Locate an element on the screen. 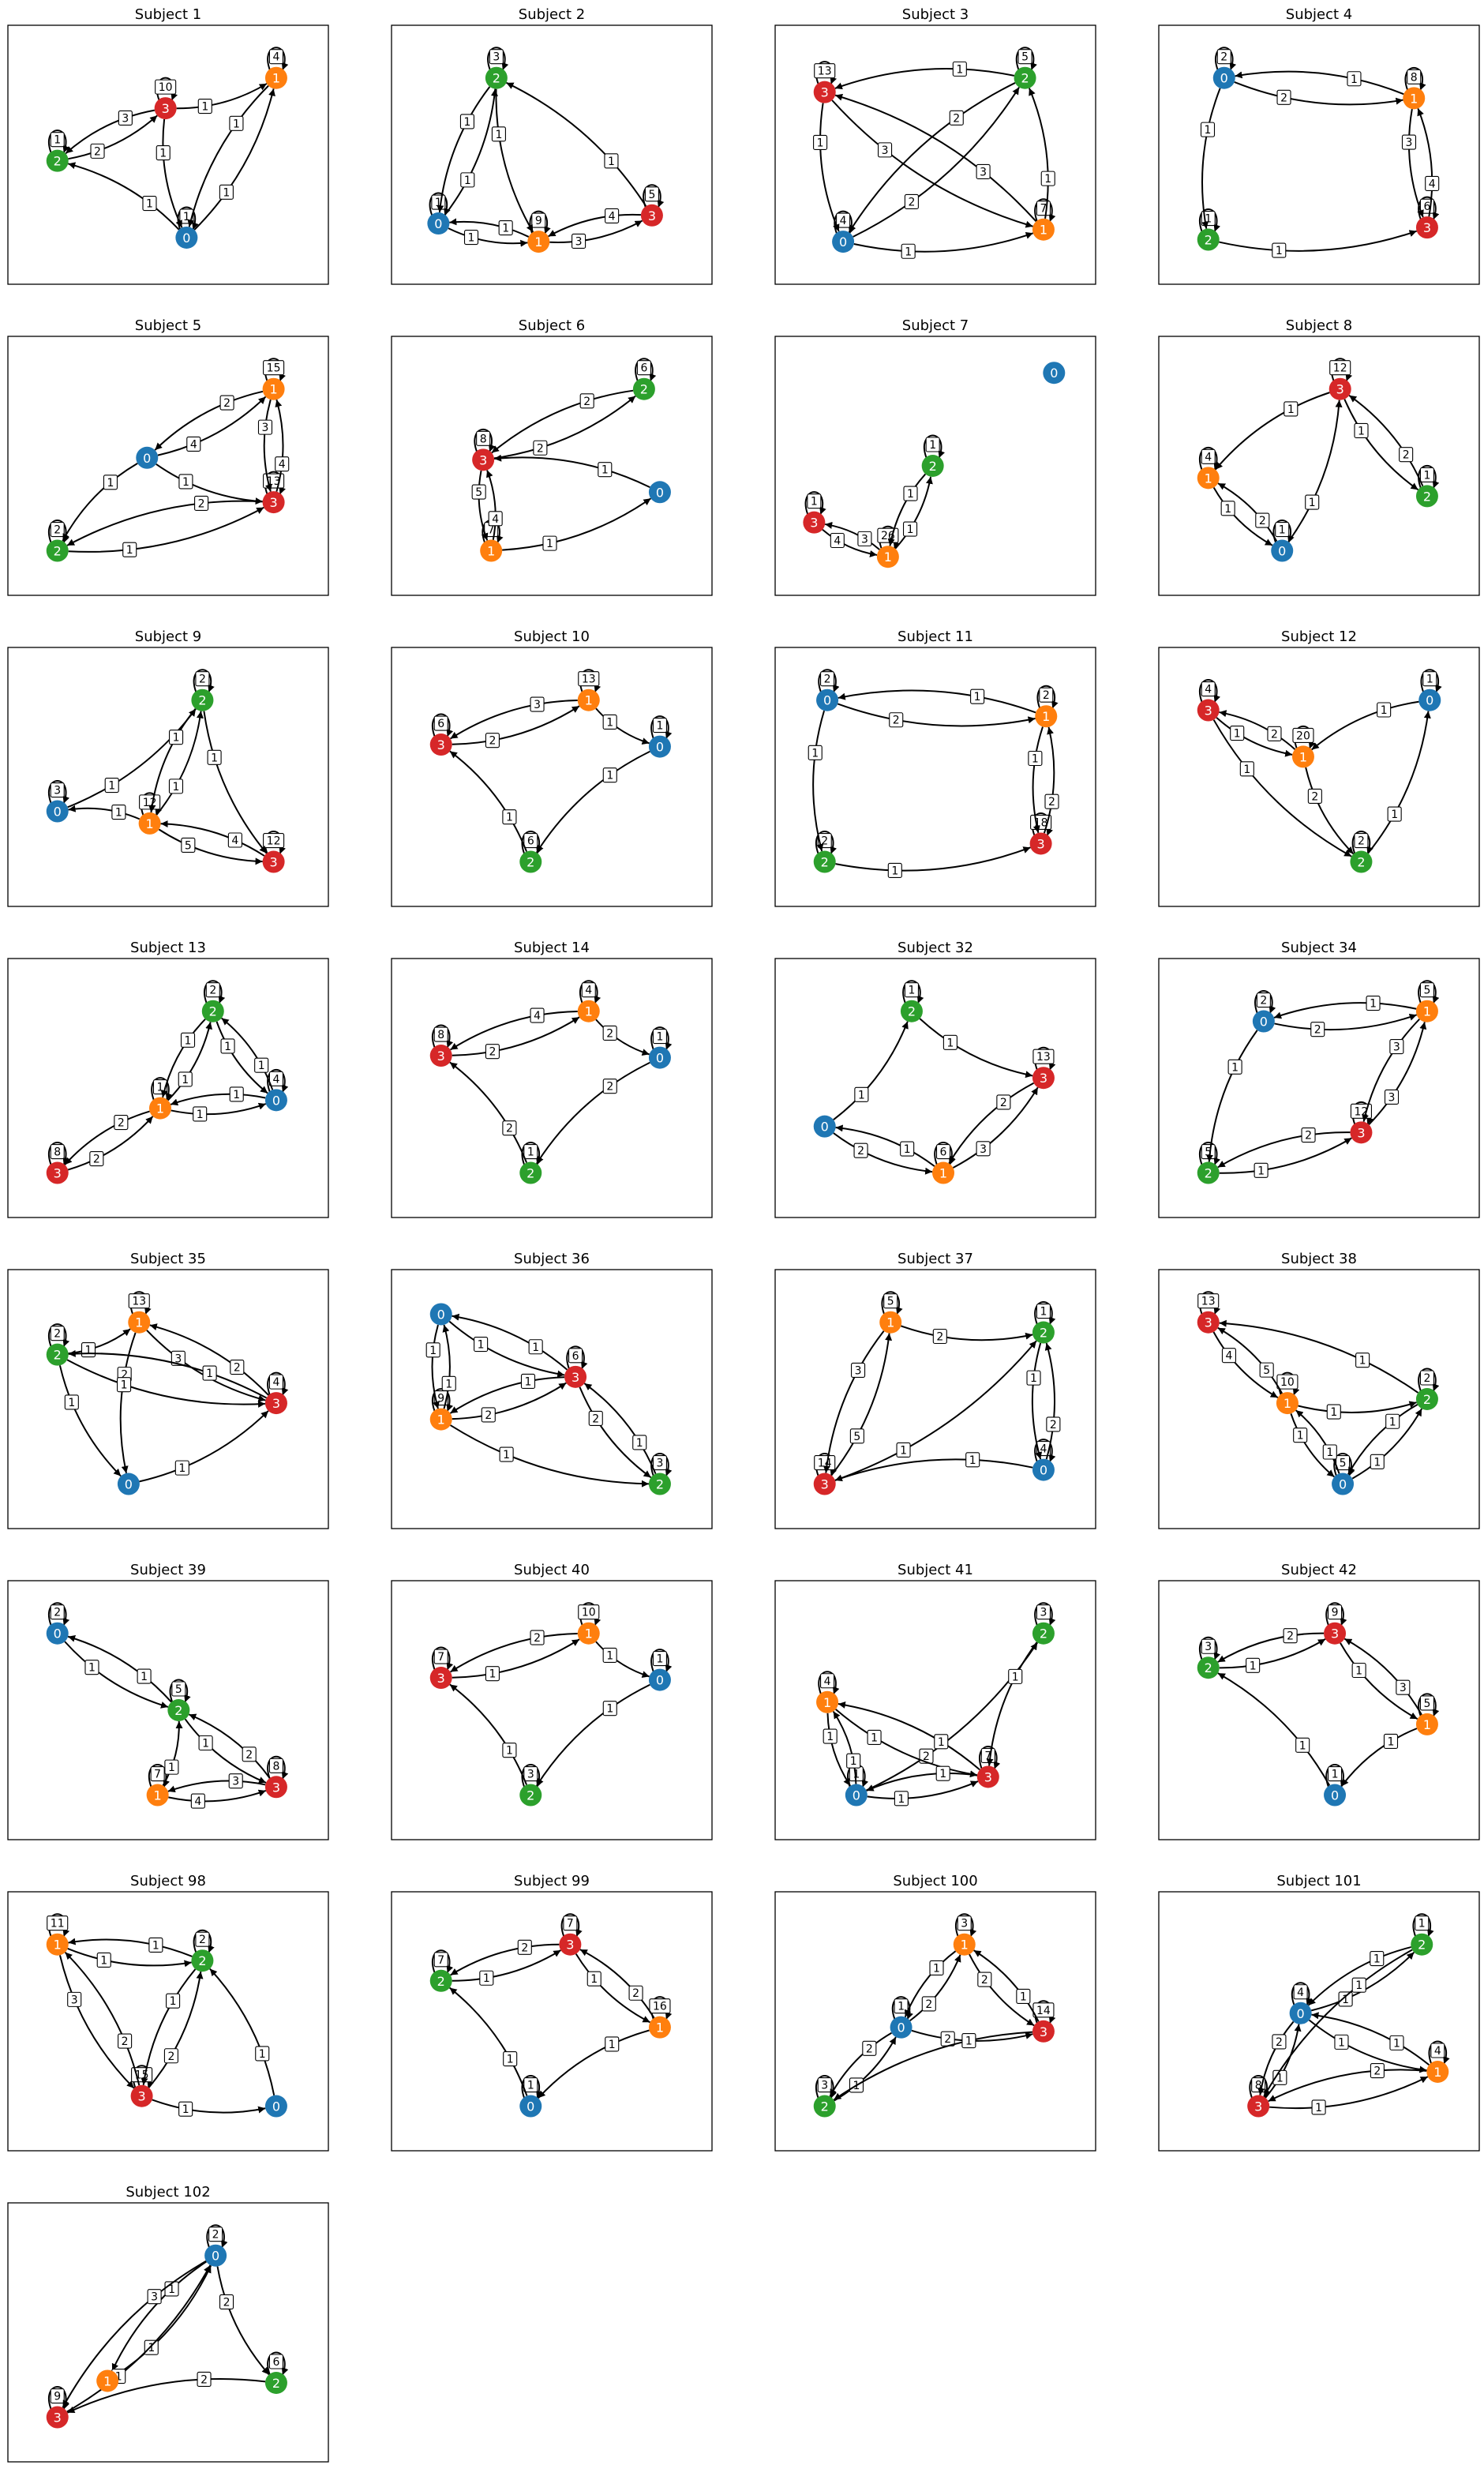 The width and height of the screenshot is (1484, 2465). self-loop-weight-label: 6 is located at coordinates (276, 2361).